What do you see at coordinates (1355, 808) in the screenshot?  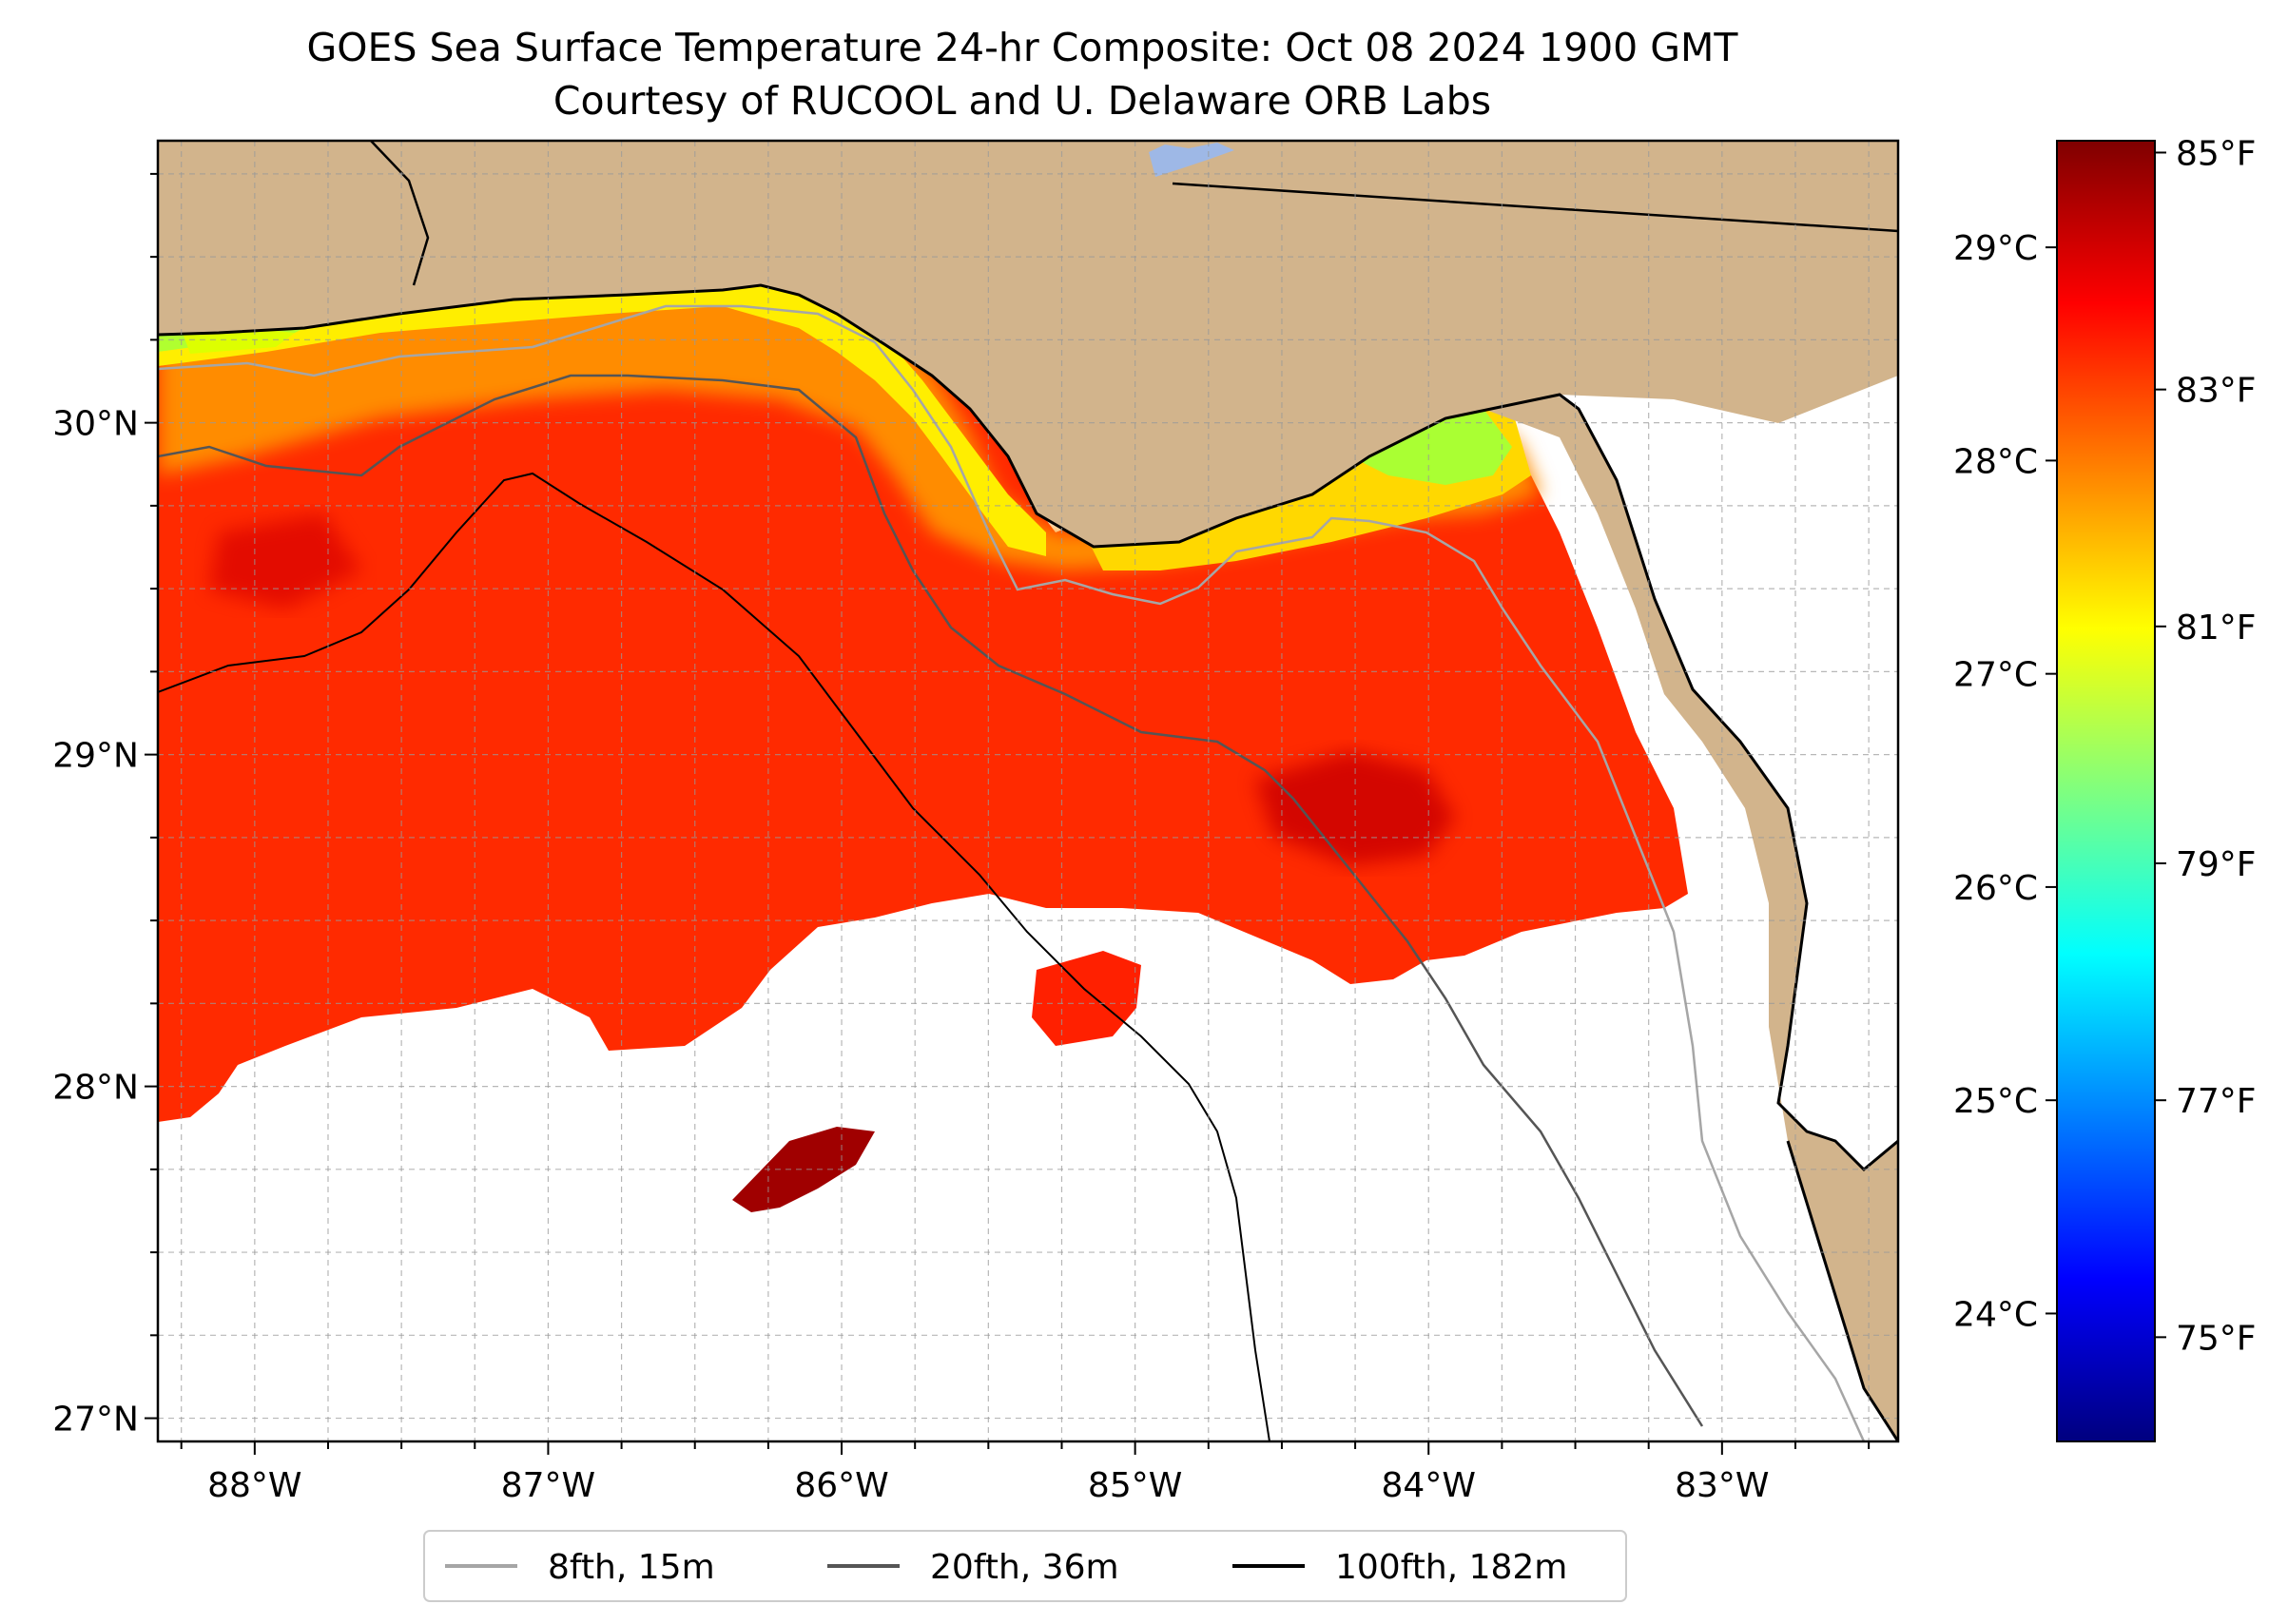 I see `sst-hot-core` at bounding box center [1355, 808].